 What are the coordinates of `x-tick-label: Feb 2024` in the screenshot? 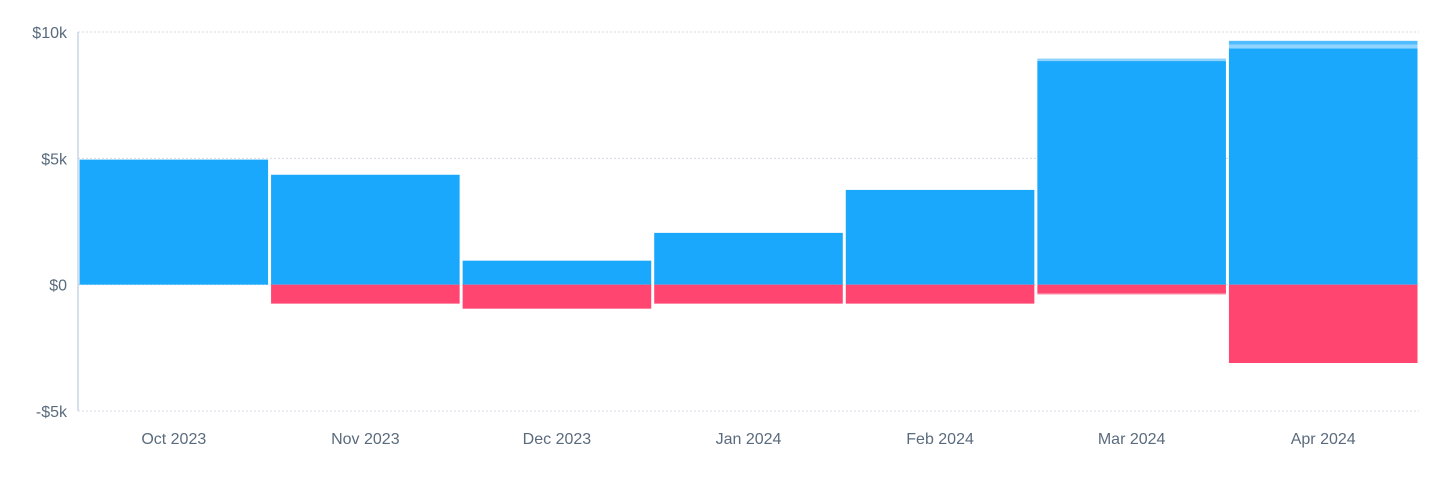 It's located at (940, 439).